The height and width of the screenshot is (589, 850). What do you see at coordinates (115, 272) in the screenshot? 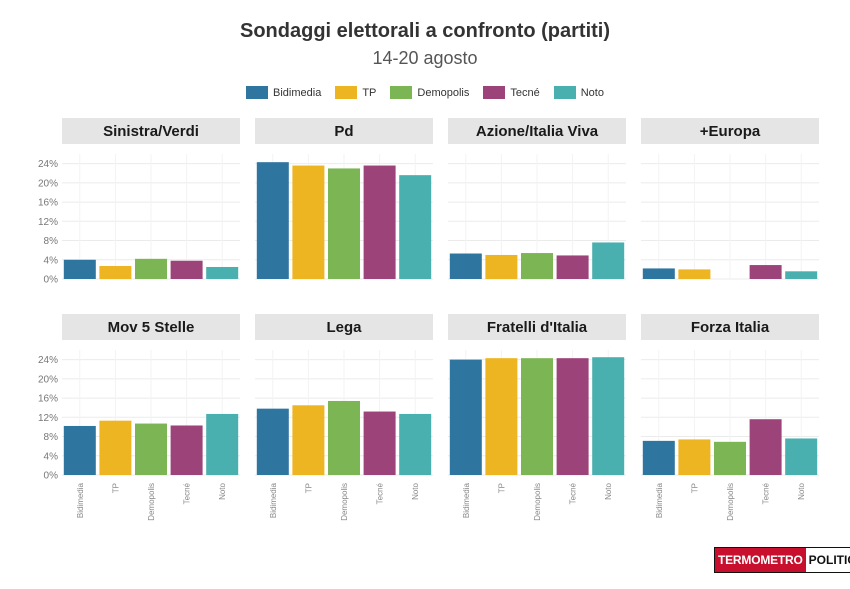
I see `bar-sinistra-verdi-tp` at bounding box center [115, 272].